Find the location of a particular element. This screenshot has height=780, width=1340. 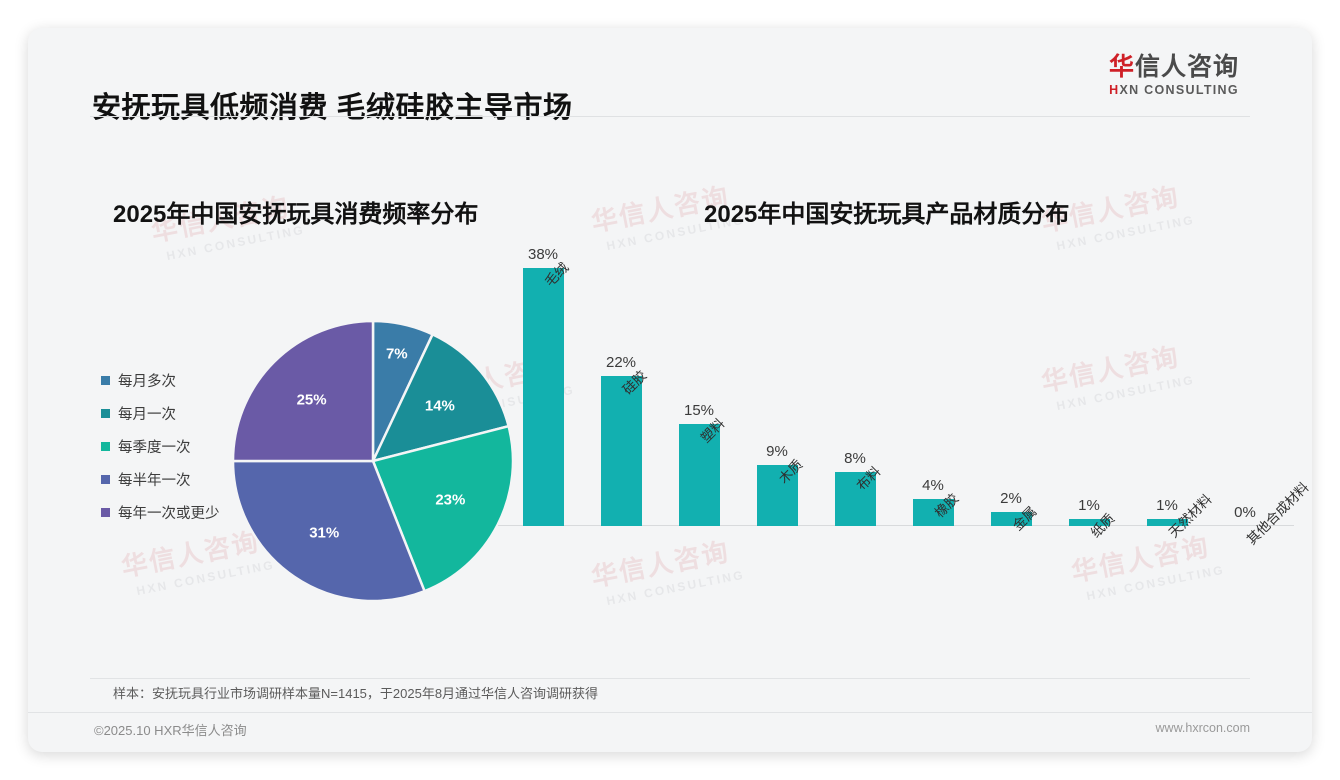

company-logo: 华信人咨询 HXN CONSULTING is located at coordinates (1174, 75).